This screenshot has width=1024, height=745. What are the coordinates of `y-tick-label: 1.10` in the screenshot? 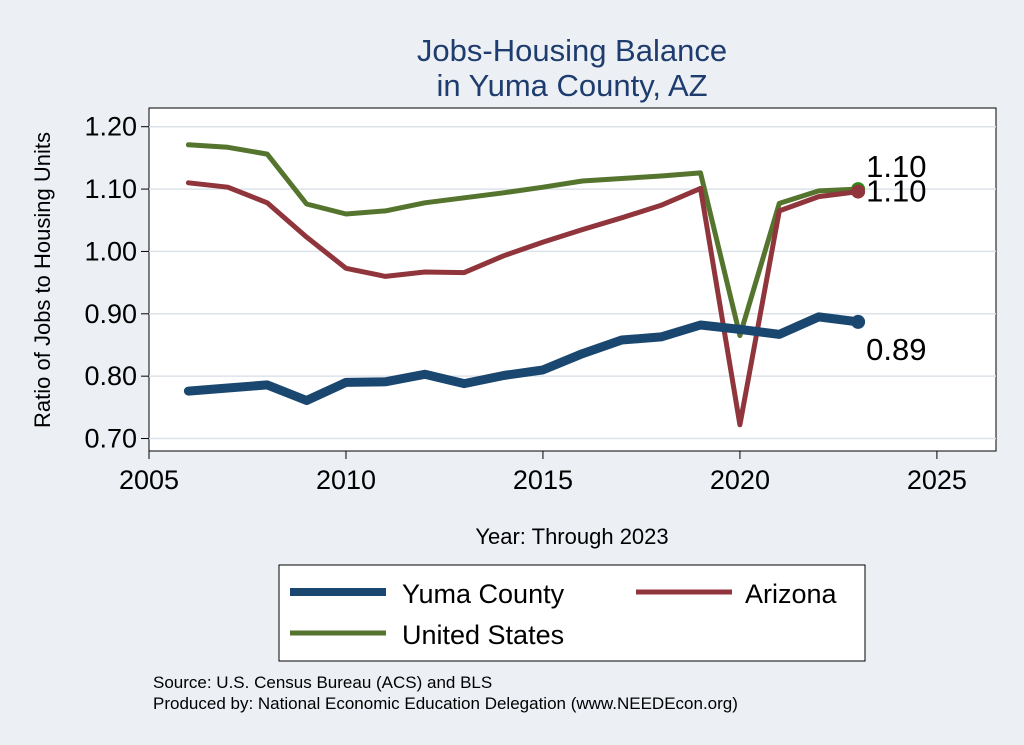 It's located at (110, 189).